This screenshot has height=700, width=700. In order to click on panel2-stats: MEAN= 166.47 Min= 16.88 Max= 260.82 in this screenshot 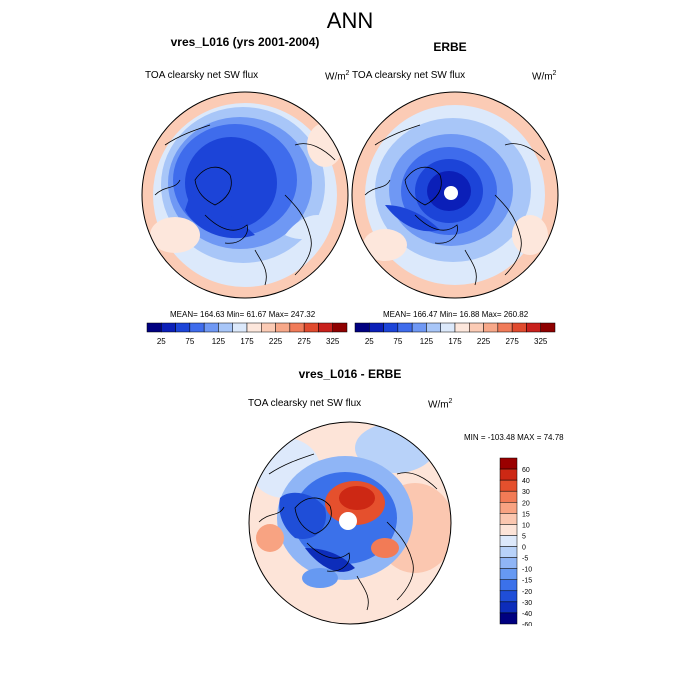, I will do `click(456, 314)`.